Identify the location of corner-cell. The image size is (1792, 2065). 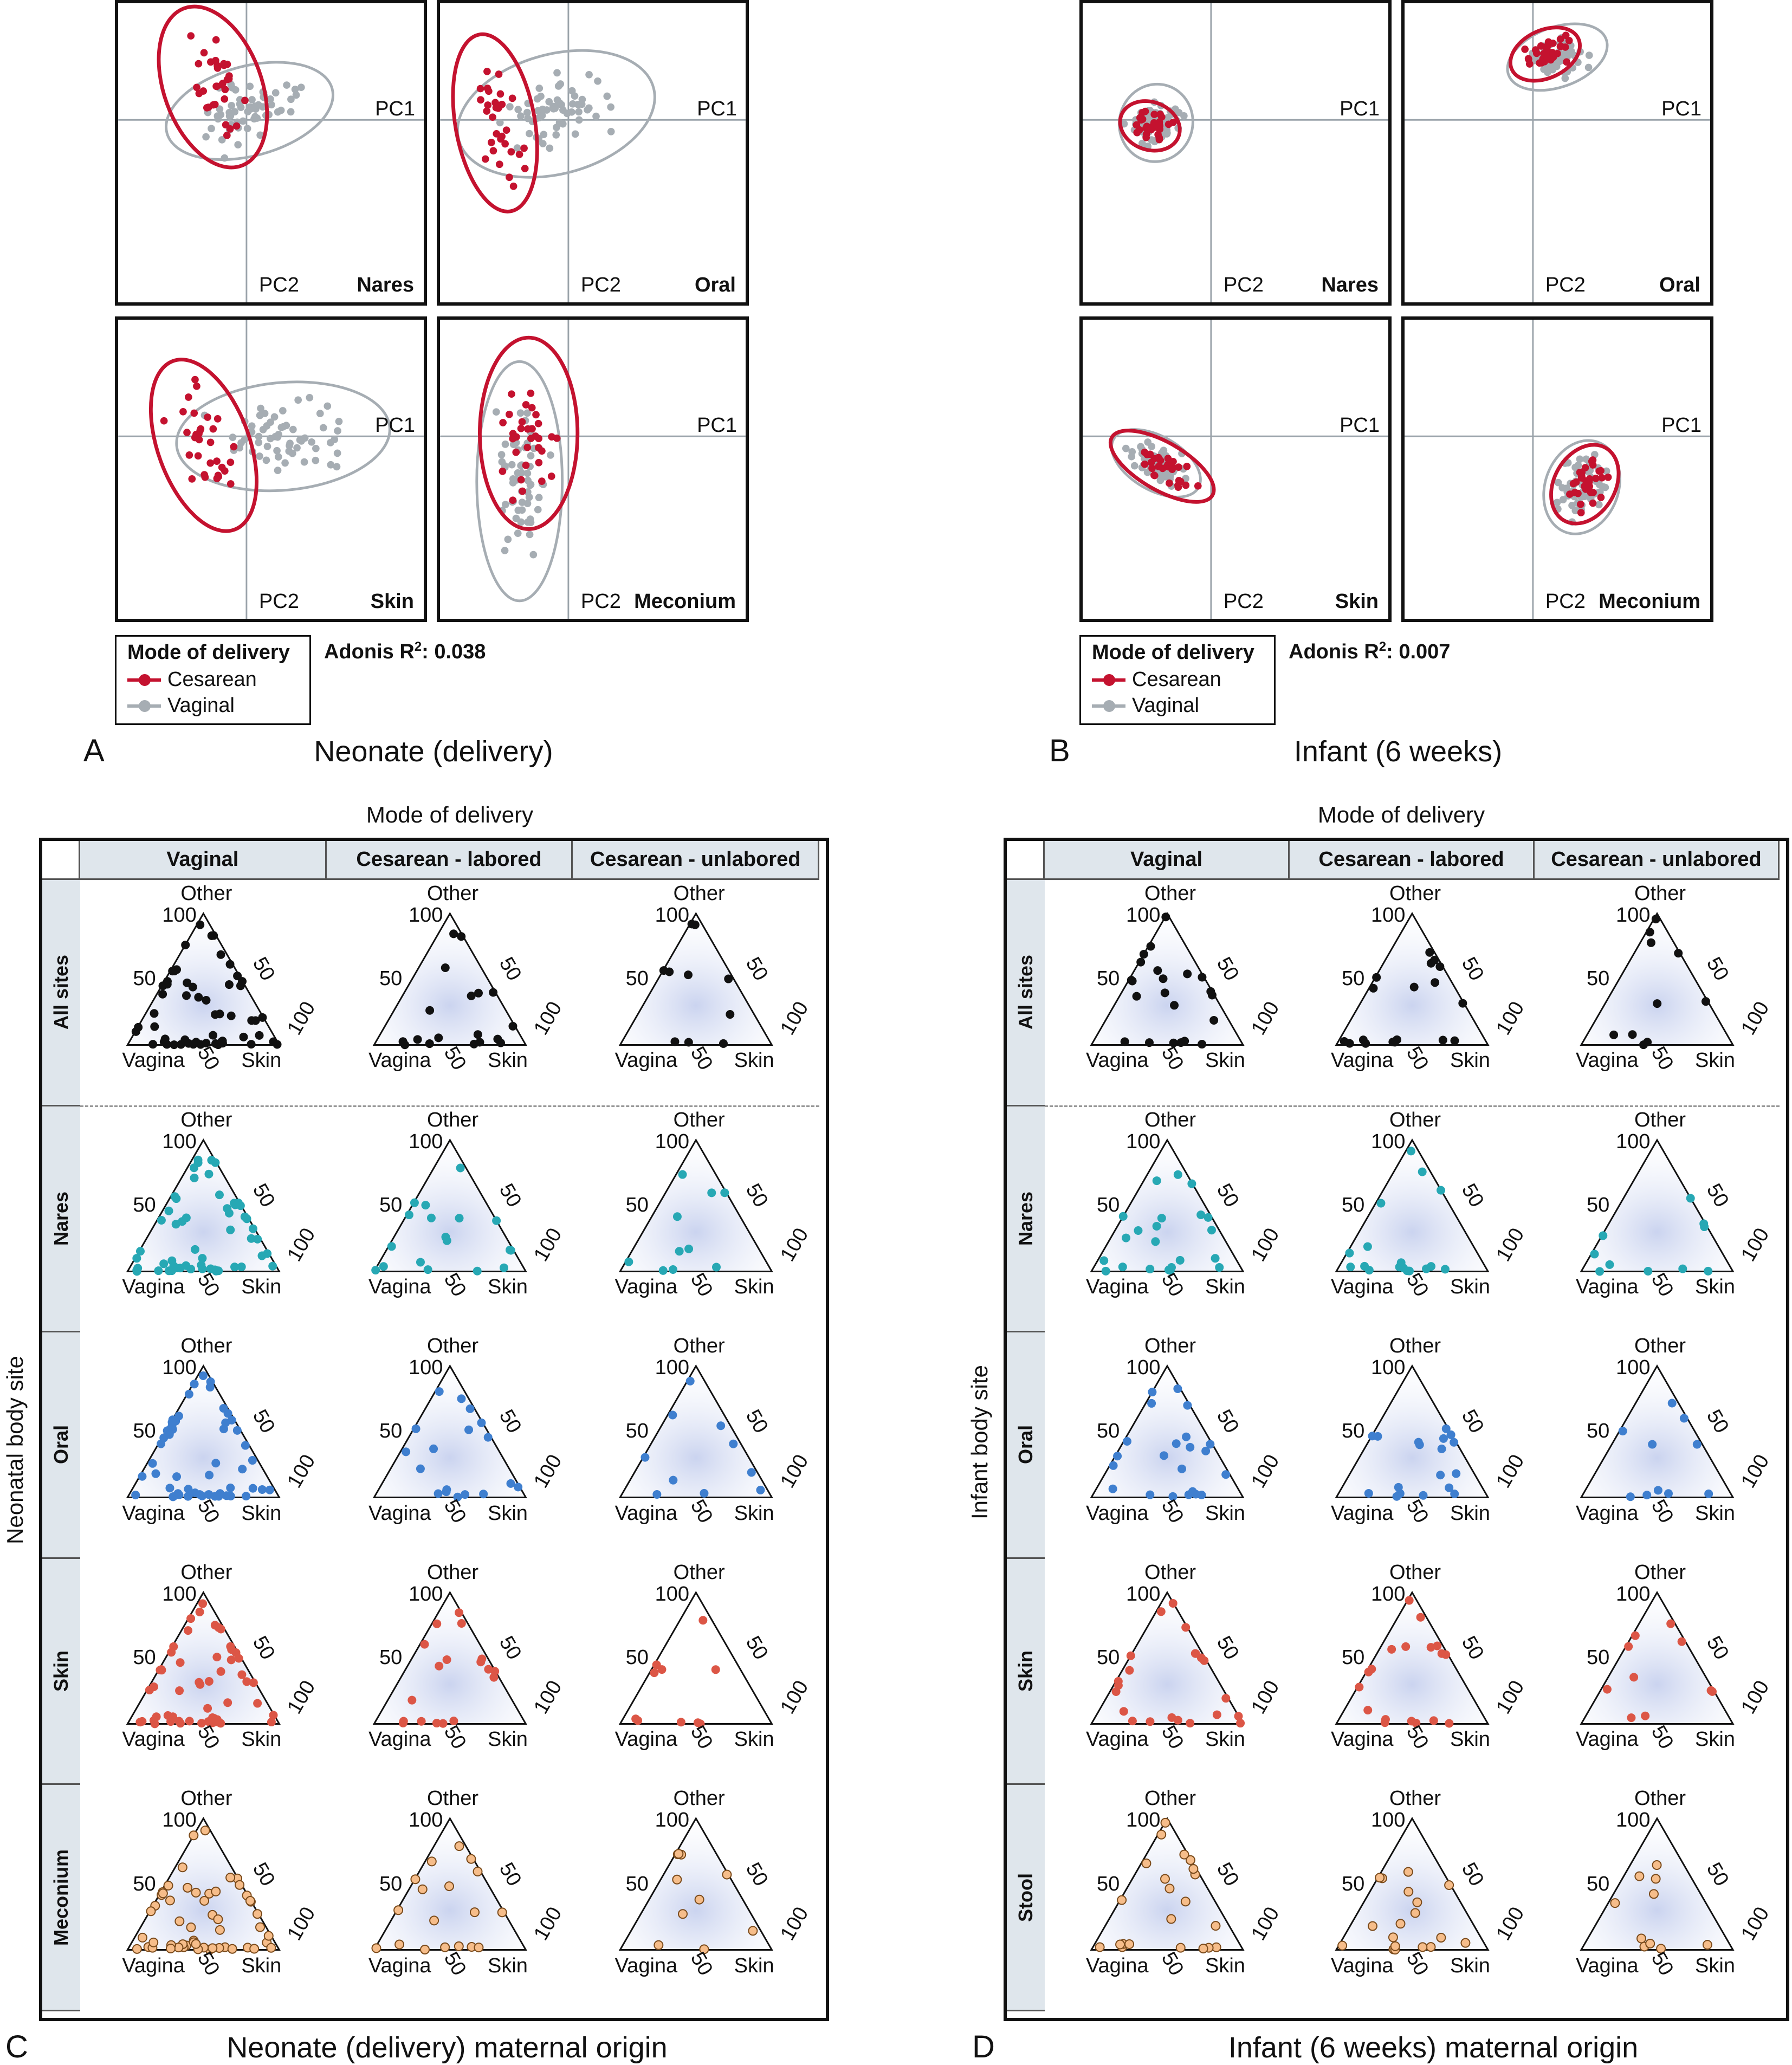
(1026, 860).